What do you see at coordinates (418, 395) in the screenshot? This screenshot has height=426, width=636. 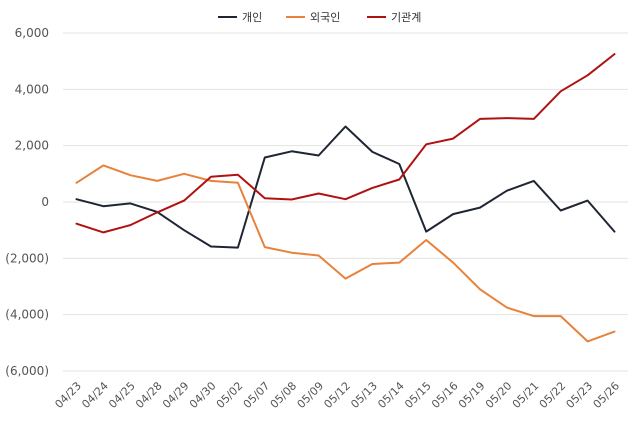 I see `x-tick-label: 05/15` at bounding box center [418, 395].